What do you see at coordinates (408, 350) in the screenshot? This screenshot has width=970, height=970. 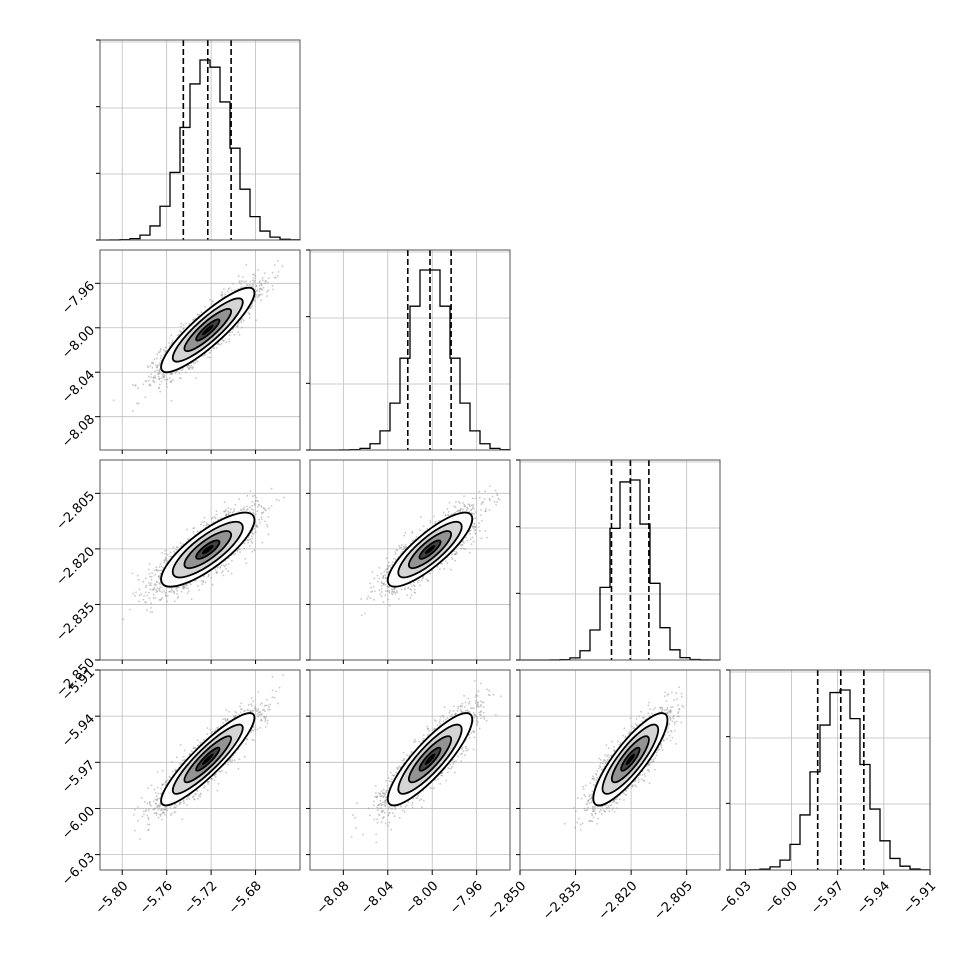 I see `histogram-panel` at bounding box center [408, 350].